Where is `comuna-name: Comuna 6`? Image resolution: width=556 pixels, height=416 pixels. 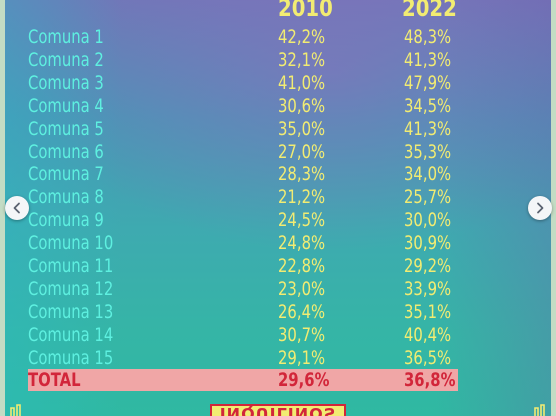
comuna-name: Comuna 6 is located at coordinates (66, 151).